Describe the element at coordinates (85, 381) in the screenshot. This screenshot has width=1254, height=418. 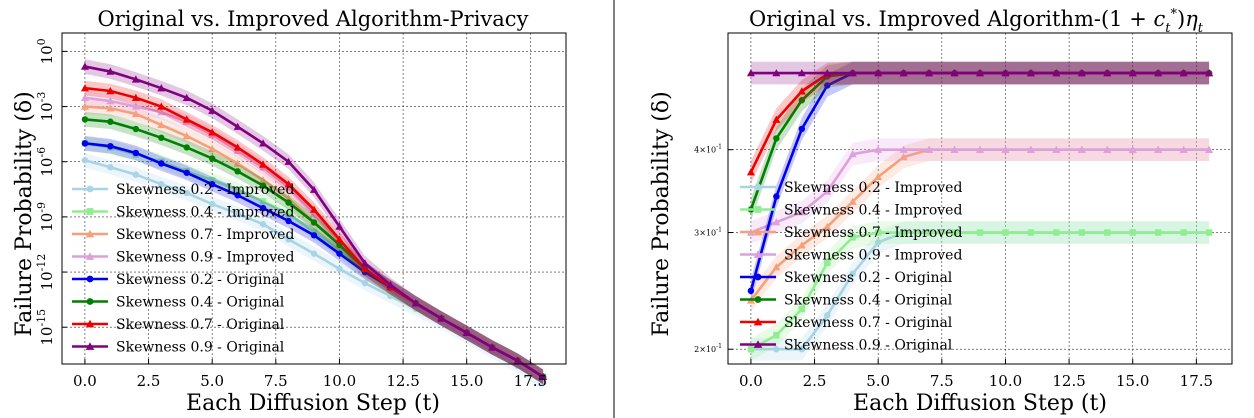
I see `left-x-tick-label: 0.0` at that location.